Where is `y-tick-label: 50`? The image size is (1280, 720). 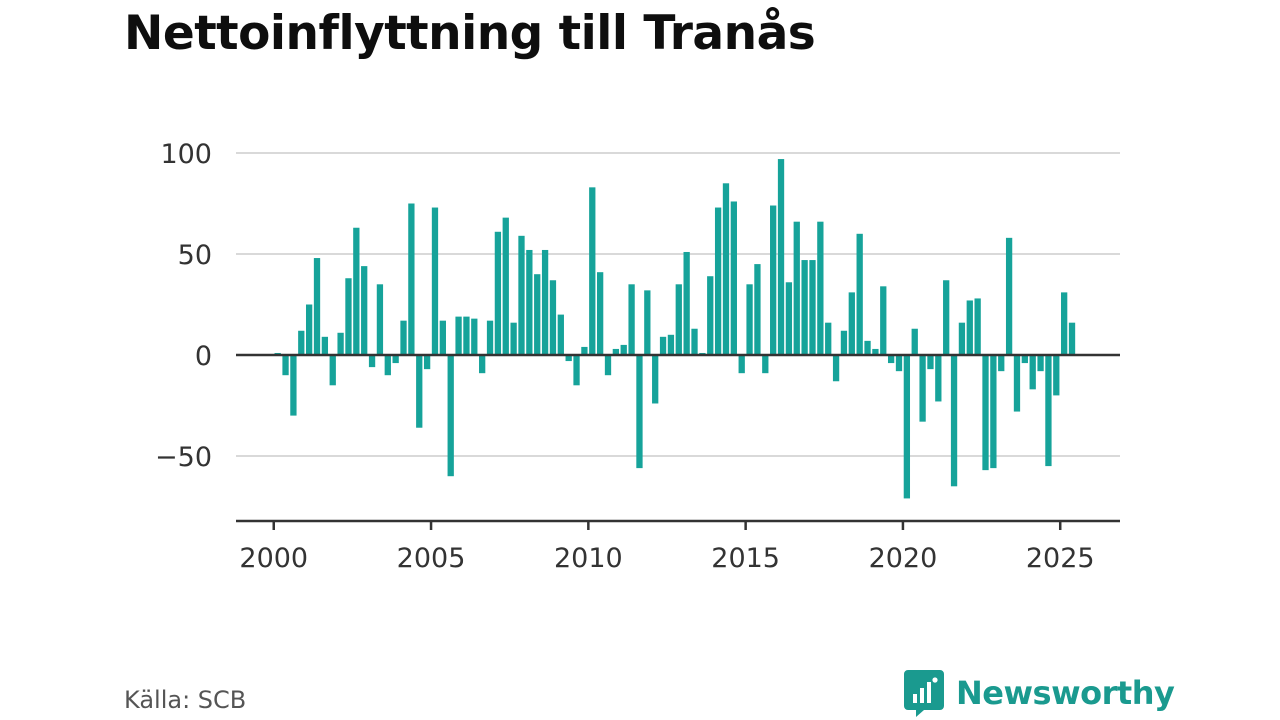 y-tick-label: 50 is located at coordinates (195, 255).